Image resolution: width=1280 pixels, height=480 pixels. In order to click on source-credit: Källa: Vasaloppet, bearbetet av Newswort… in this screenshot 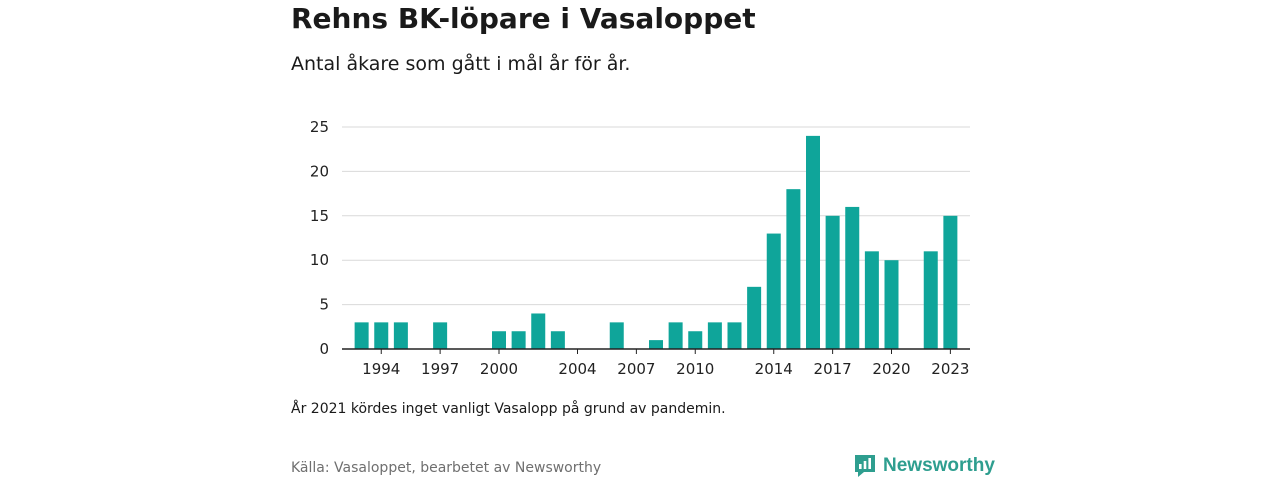, I will do `click(446, 468)`.